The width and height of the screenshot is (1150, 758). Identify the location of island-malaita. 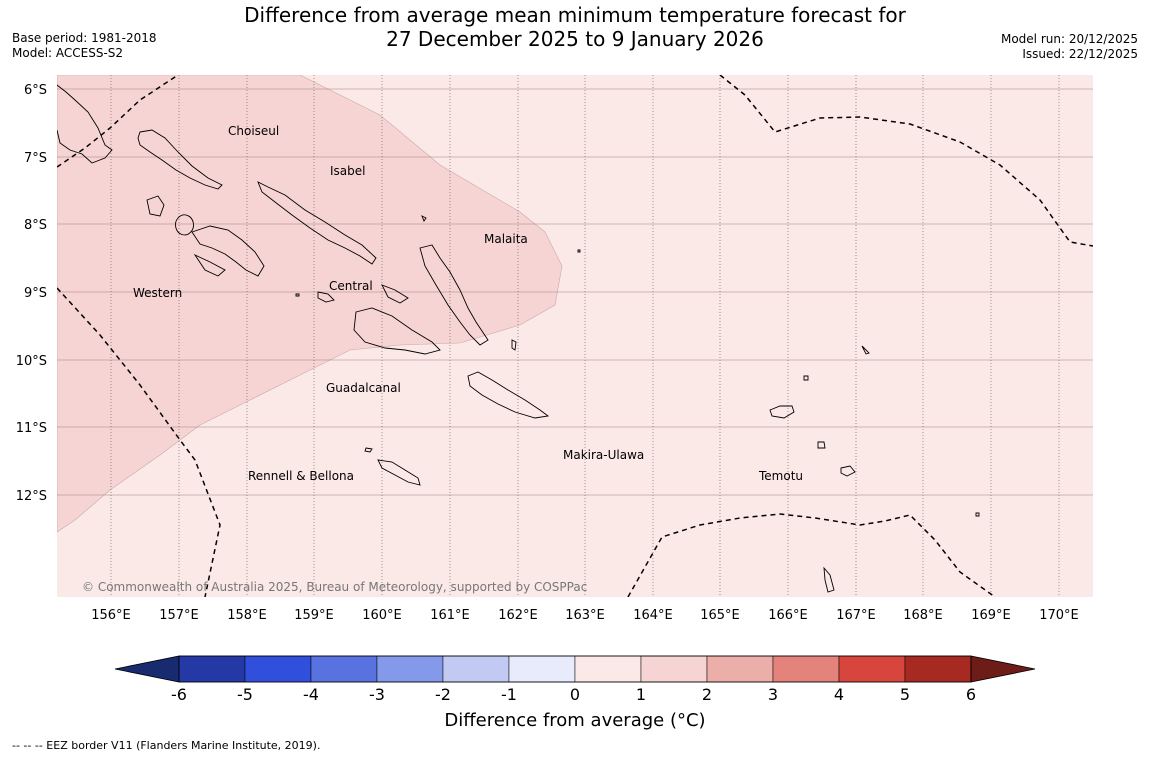
(454, 295).